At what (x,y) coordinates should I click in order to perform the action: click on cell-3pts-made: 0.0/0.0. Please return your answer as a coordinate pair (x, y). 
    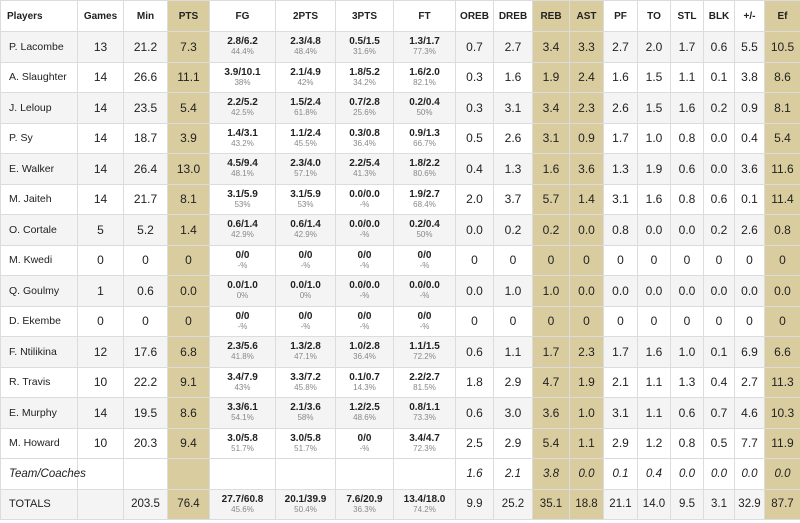
    Looking at the image, I should click on (364, 286).